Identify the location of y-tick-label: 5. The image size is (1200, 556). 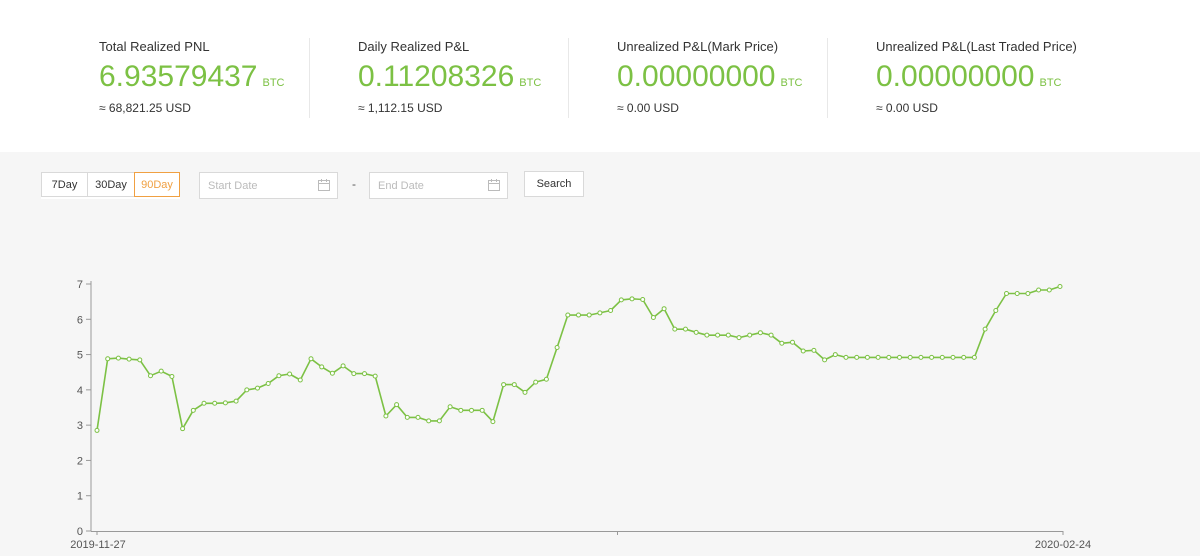
(80, 356).